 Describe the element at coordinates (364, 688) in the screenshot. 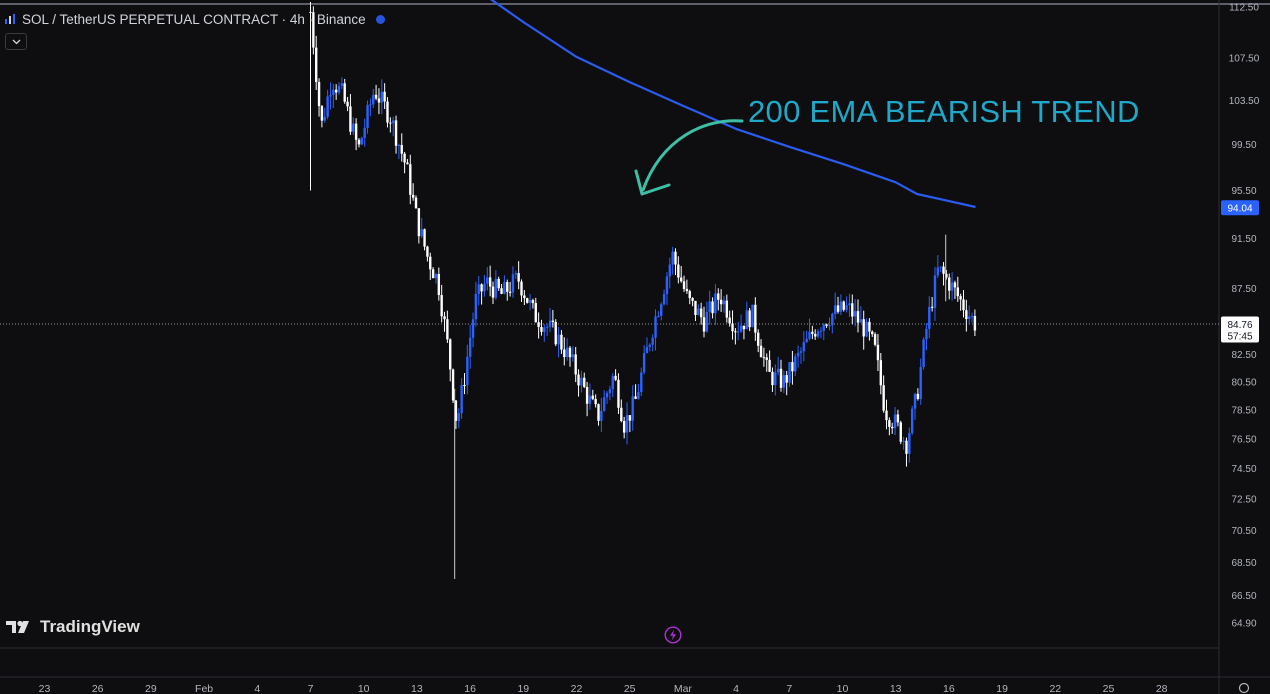

I see `x-tick-label: 10` at that location.